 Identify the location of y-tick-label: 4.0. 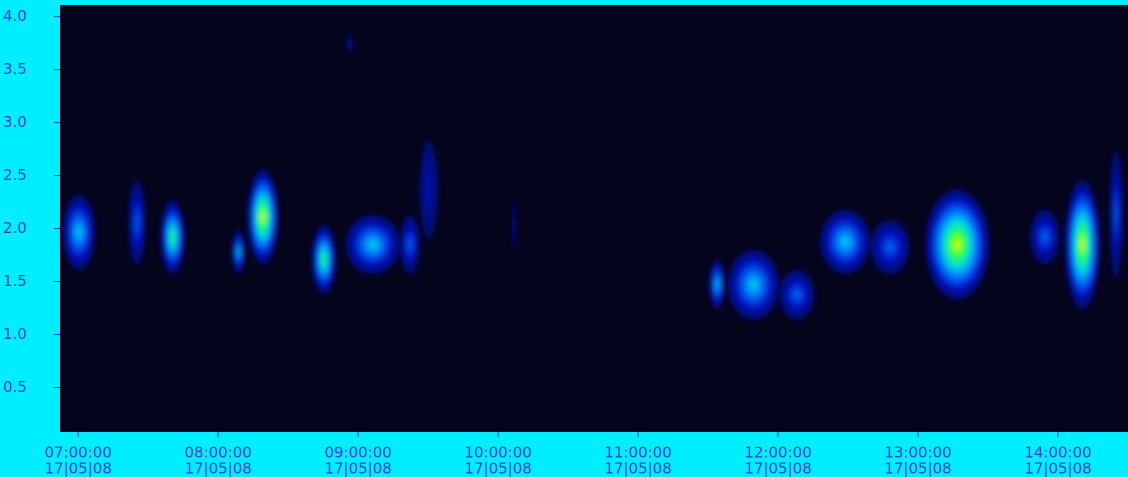
(15, 16).